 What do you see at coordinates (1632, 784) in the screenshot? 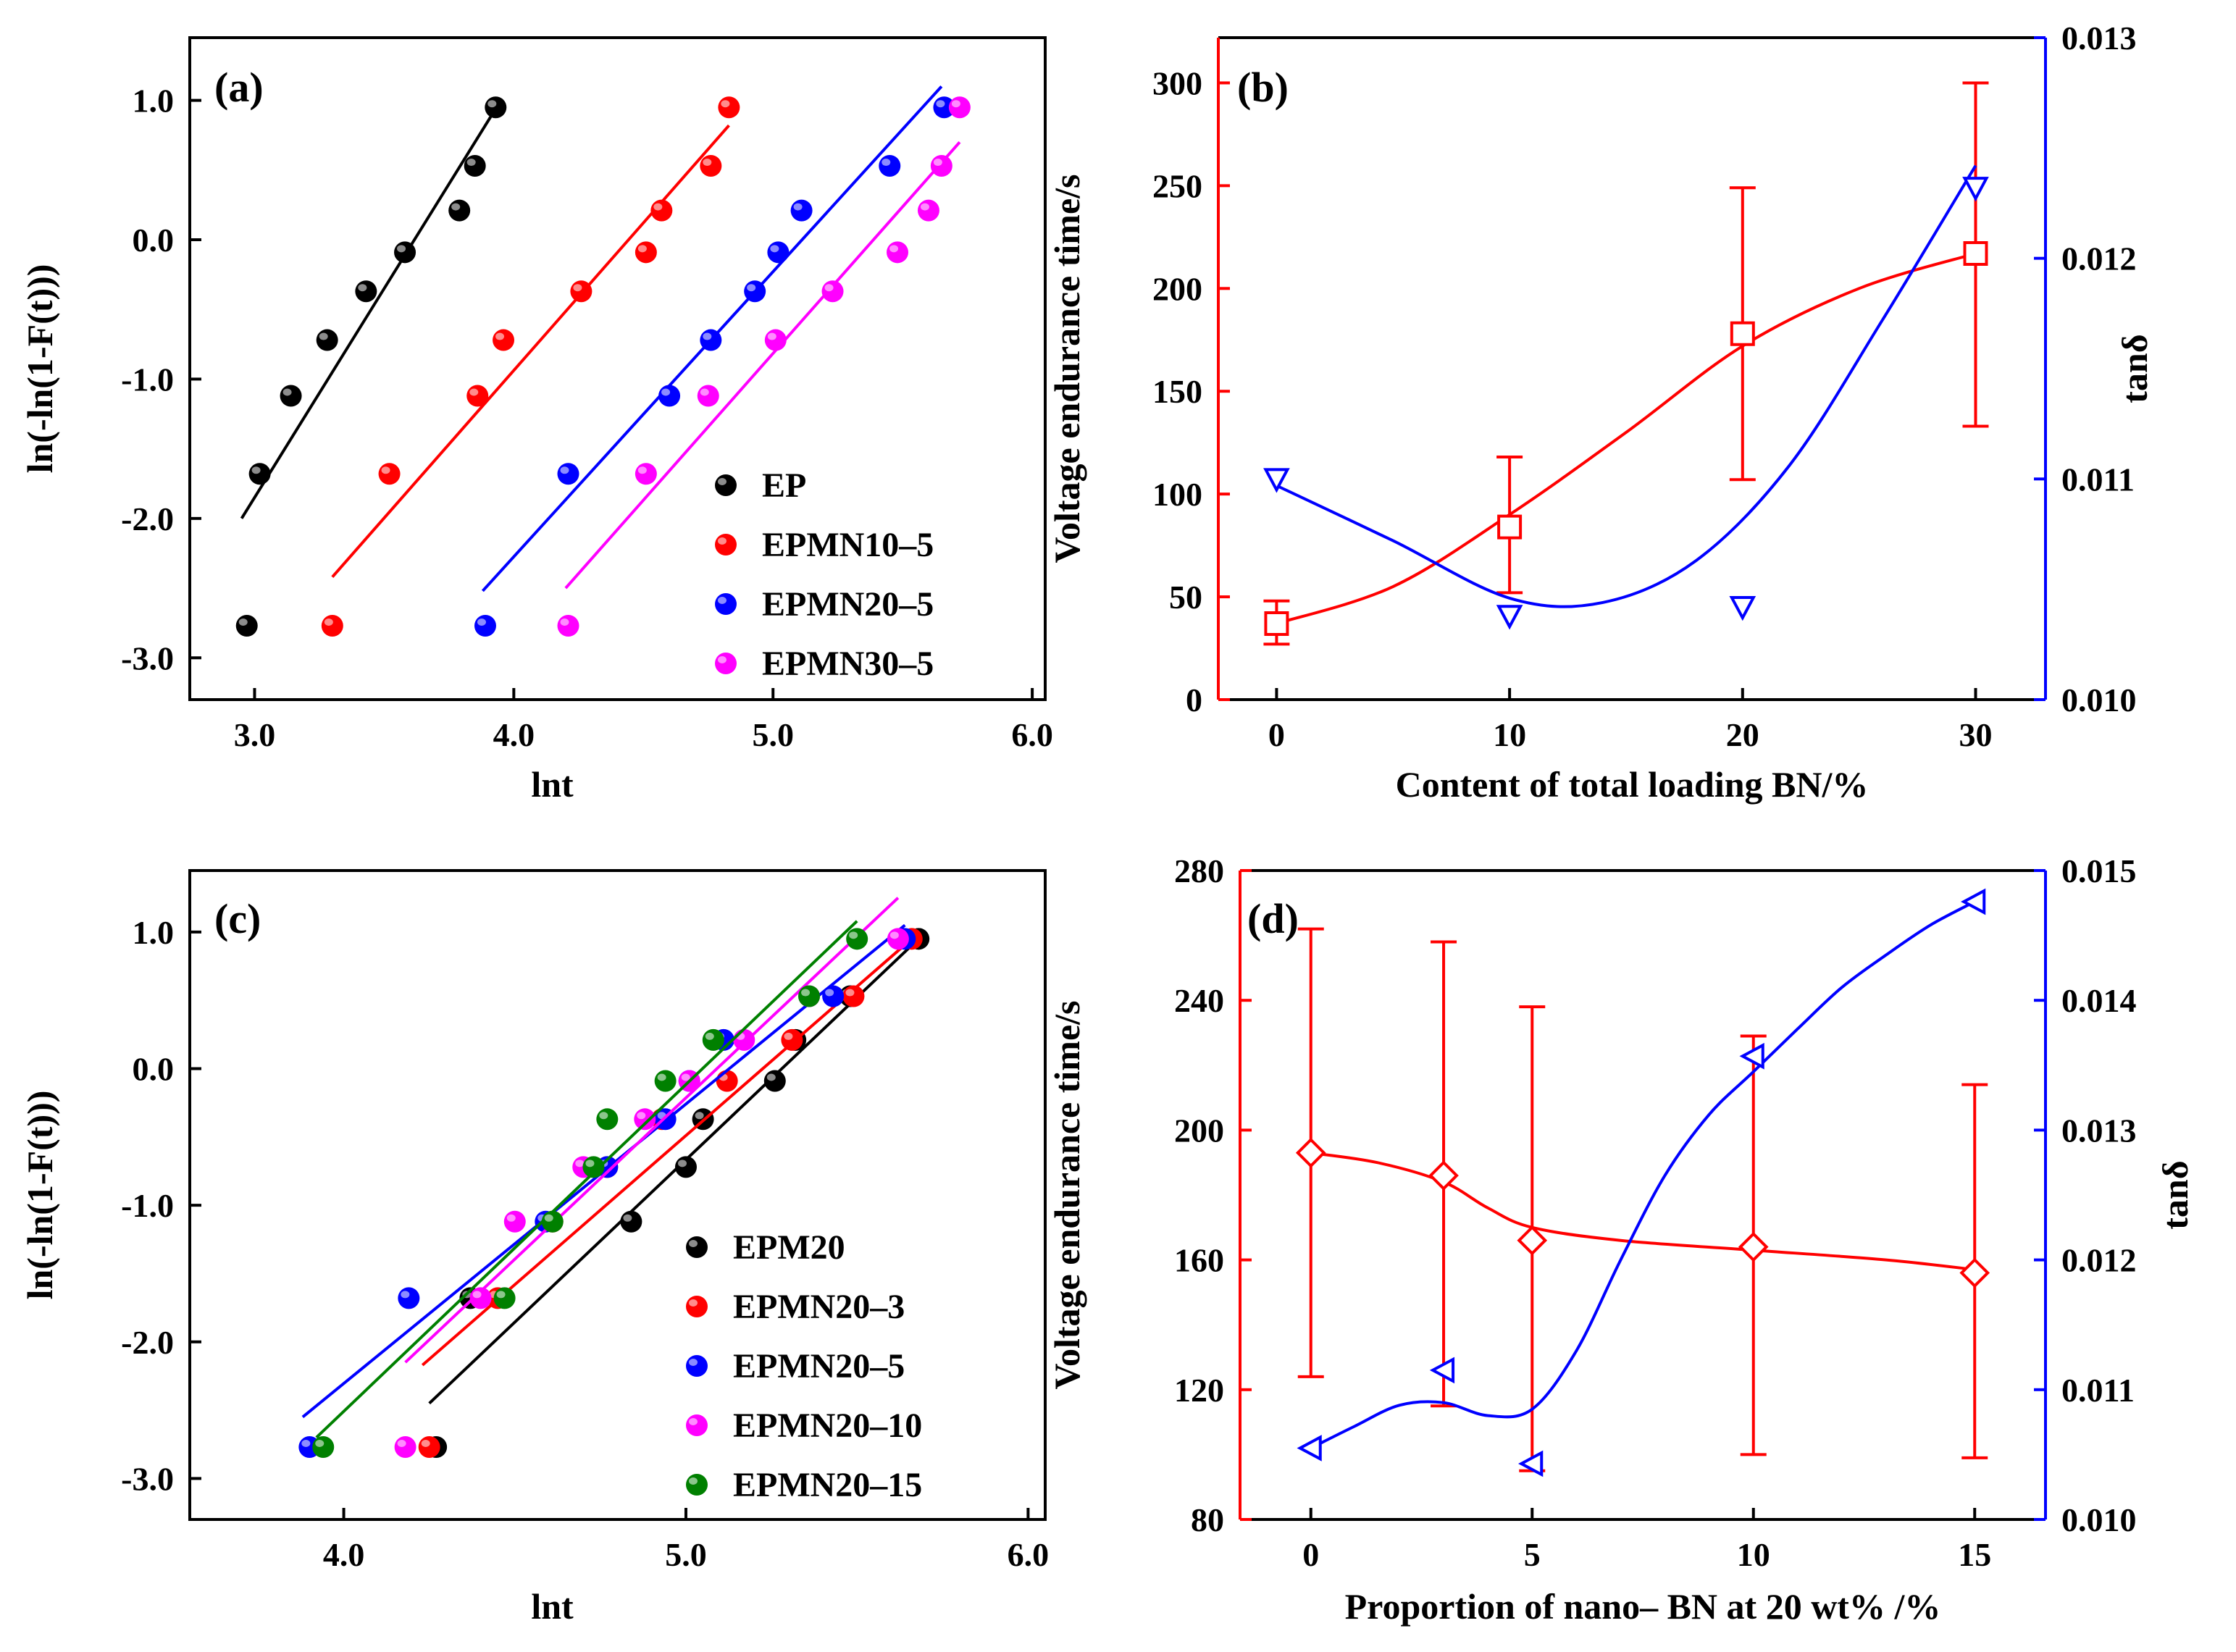
I see `x-axis-label: Content of total loading BN/%` at bounding box center [1632, 784].